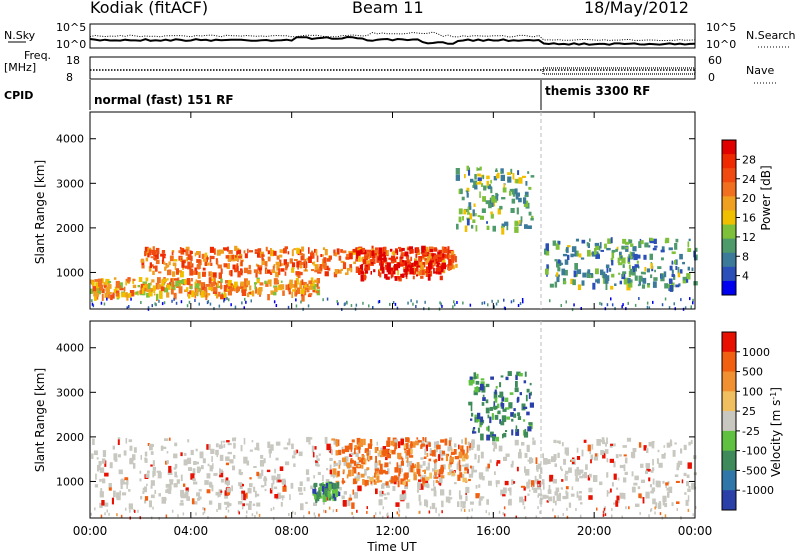 The width and height of the screenshot is (800, 554). I want to click on freq-tick-bottom: 8, so click(69, 77).